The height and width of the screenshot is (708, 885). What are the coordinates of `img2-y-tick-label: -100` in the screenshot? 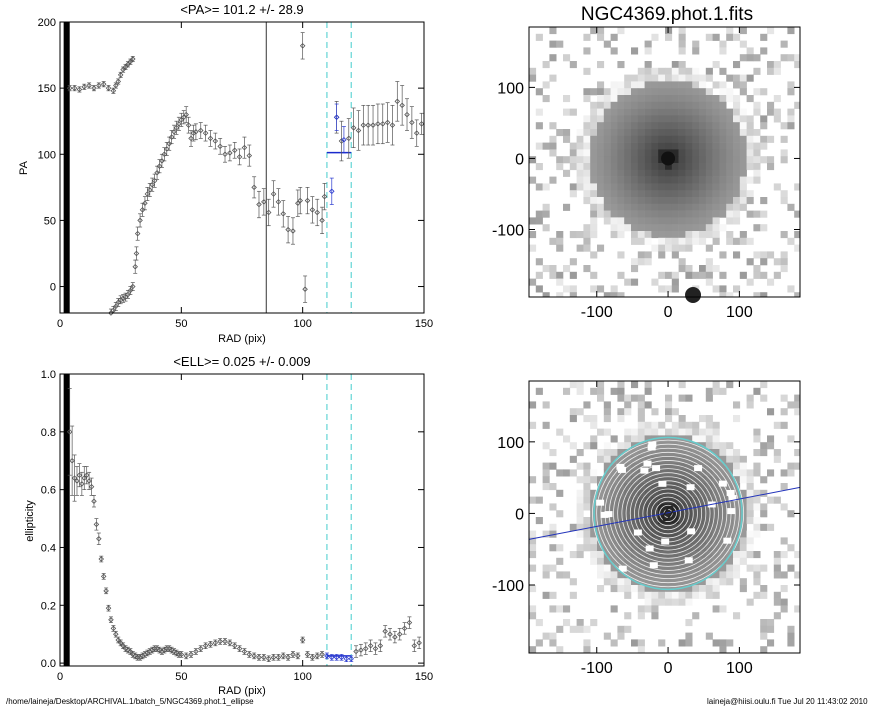 It's located at (508, 586).